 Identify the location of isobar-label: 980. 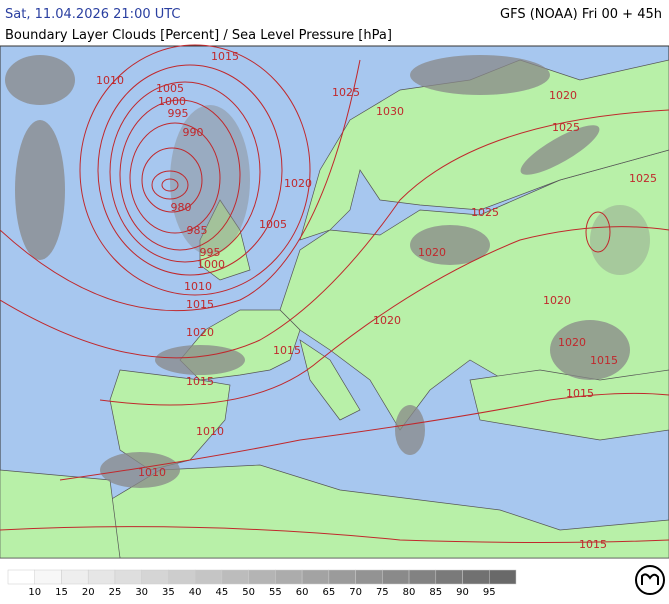
(181, 207).